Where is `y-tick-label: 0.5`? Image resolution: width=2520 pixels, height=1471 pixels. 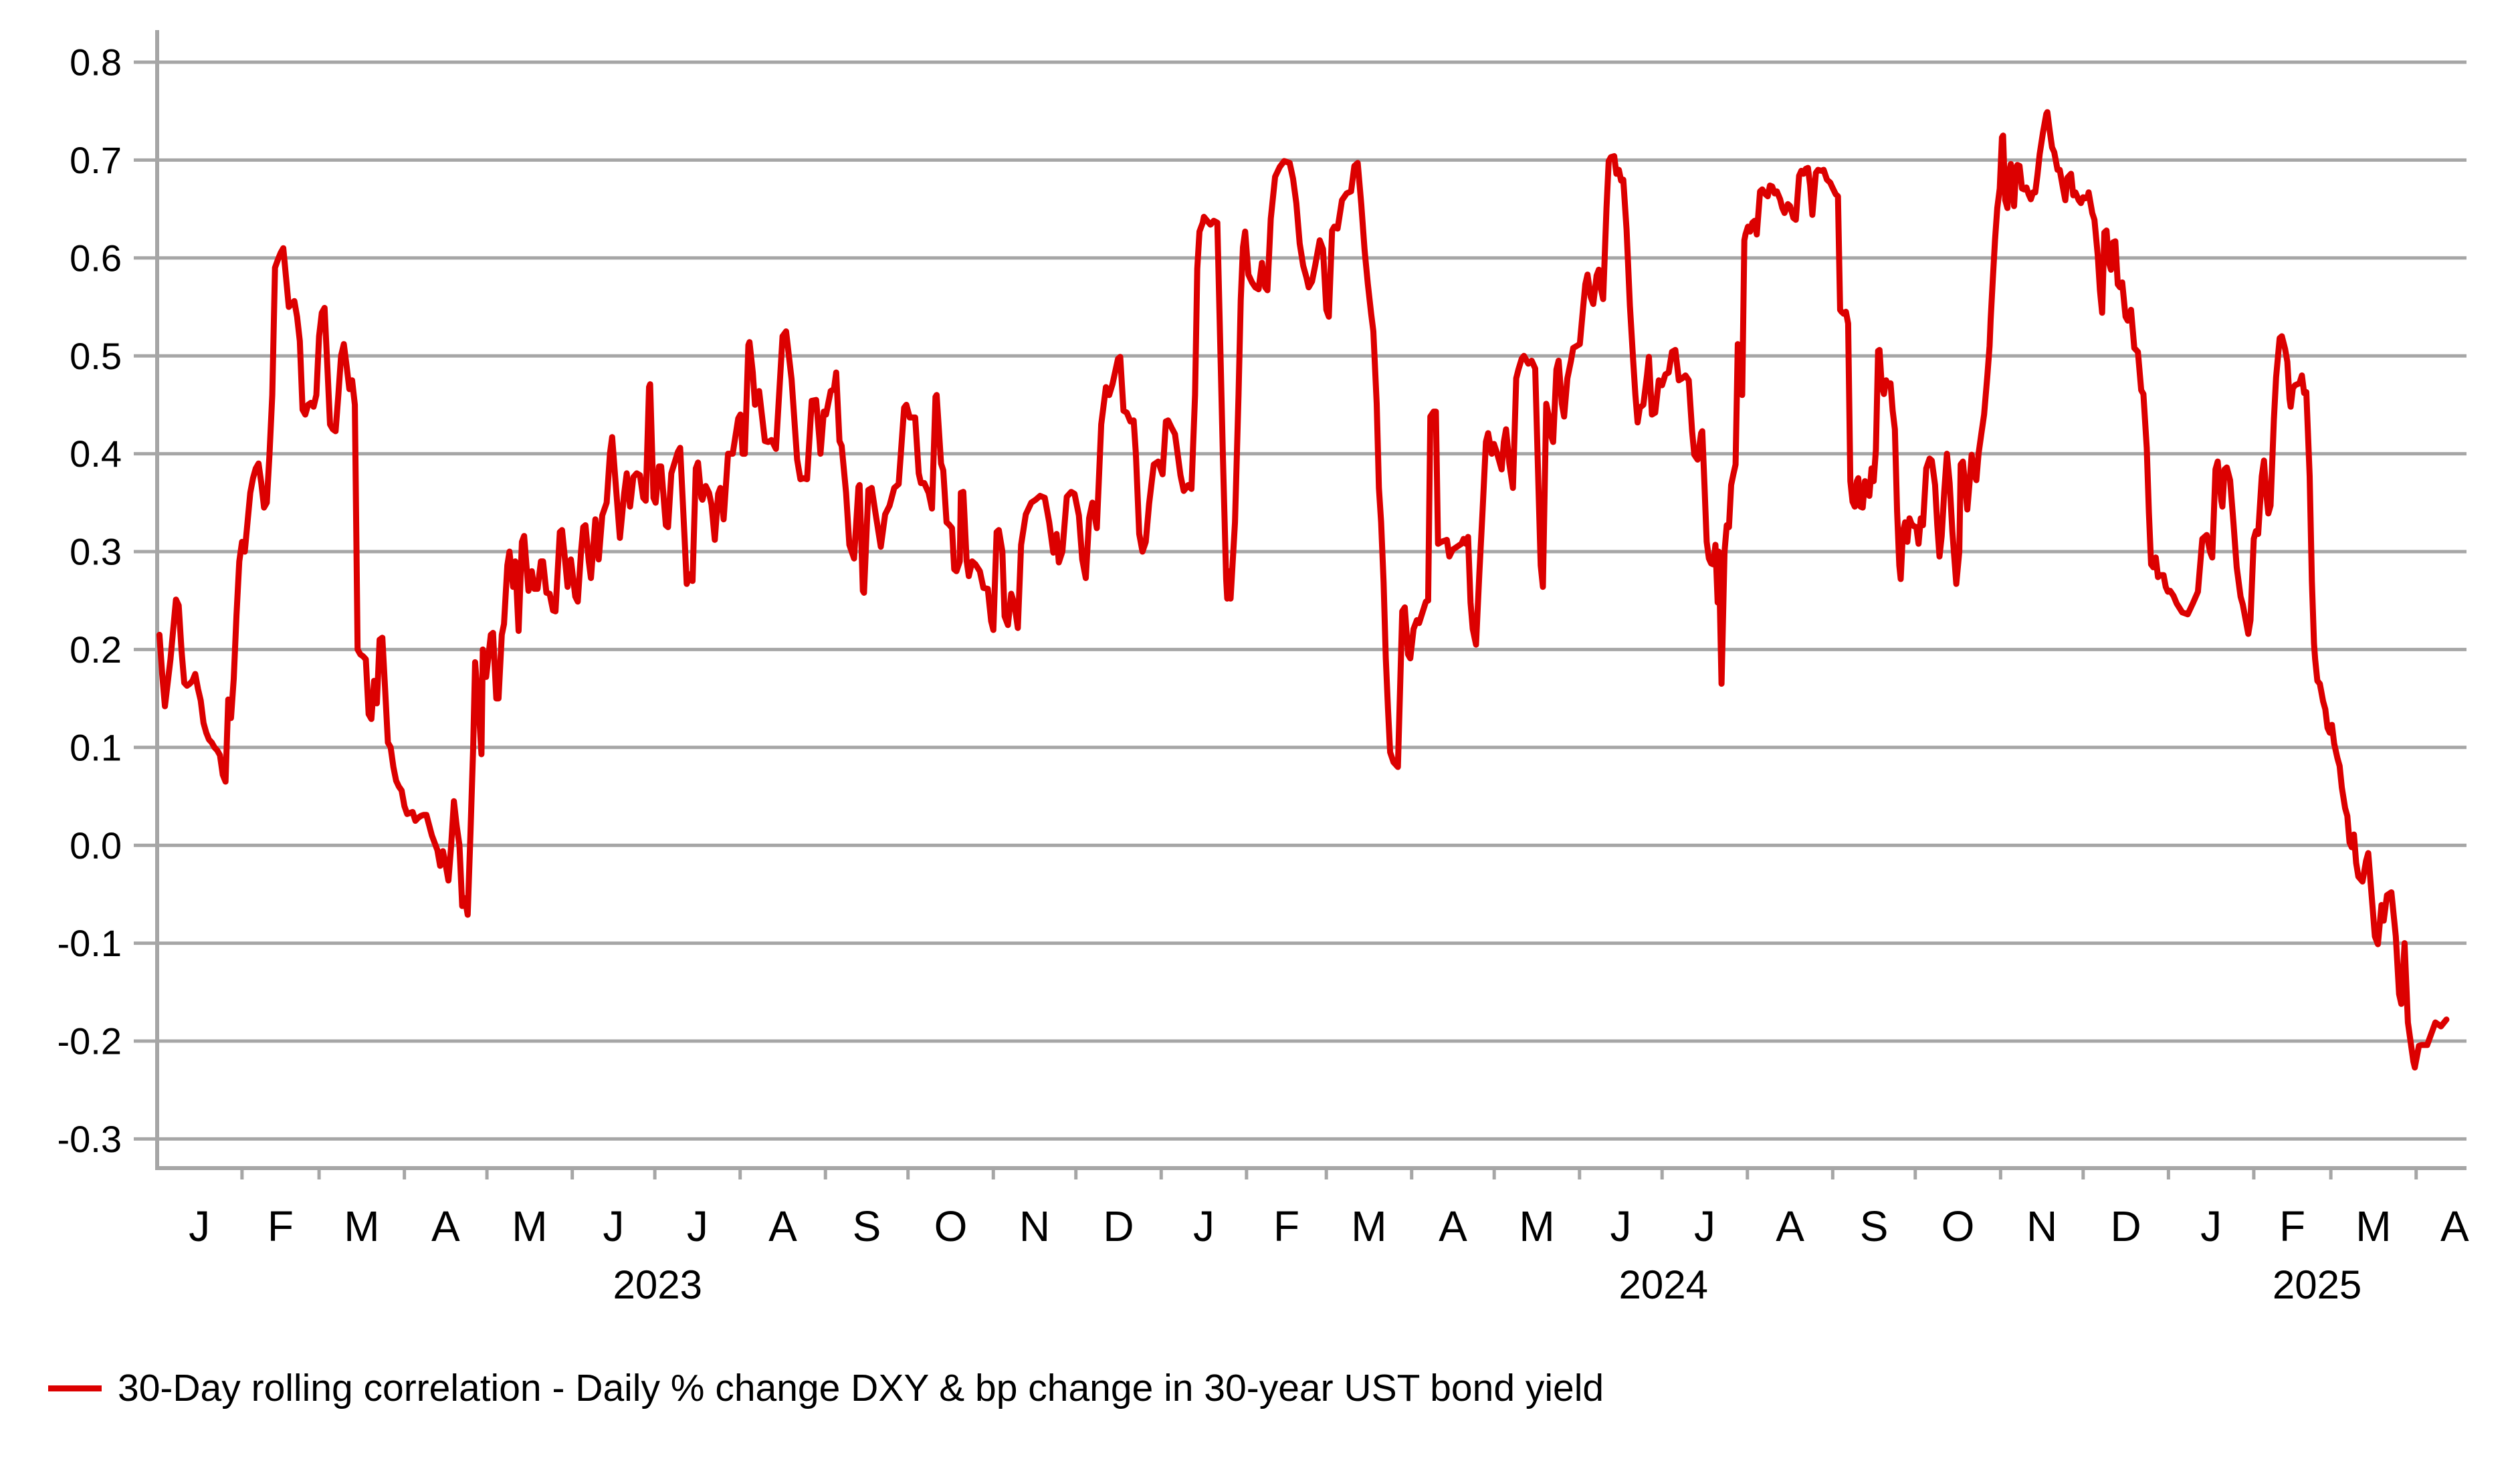
y-tick-label: 0.5 is located at coordinates (96, 356).